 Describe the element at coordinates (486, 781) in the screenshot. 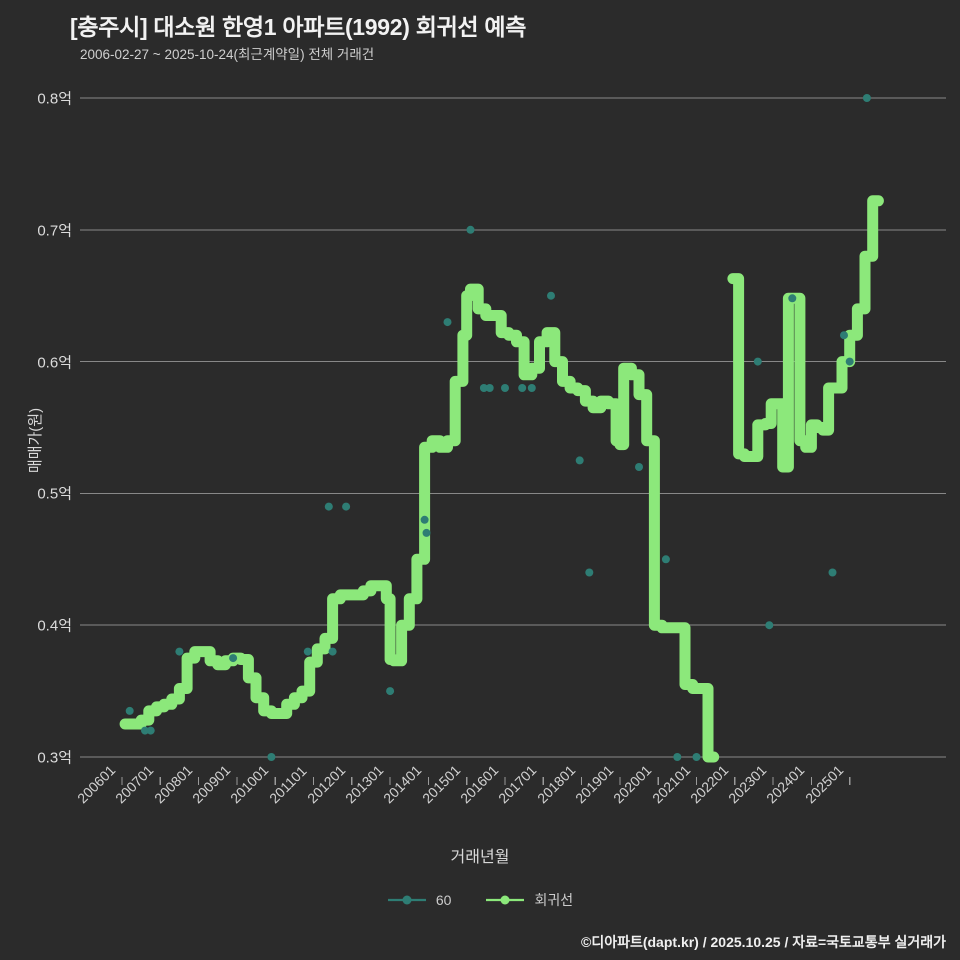

I see `axis-ticks` at that location.